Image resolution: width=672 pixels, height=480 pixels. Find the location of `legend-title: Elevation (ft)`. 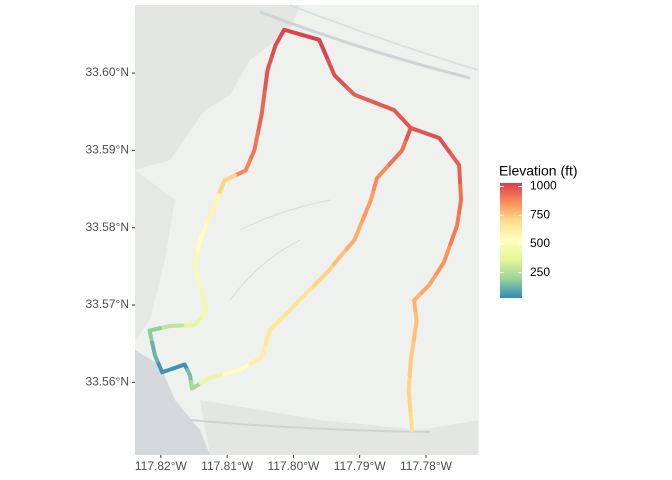

legend-title: Elevation (ft) is located at coordinates (538, 171).